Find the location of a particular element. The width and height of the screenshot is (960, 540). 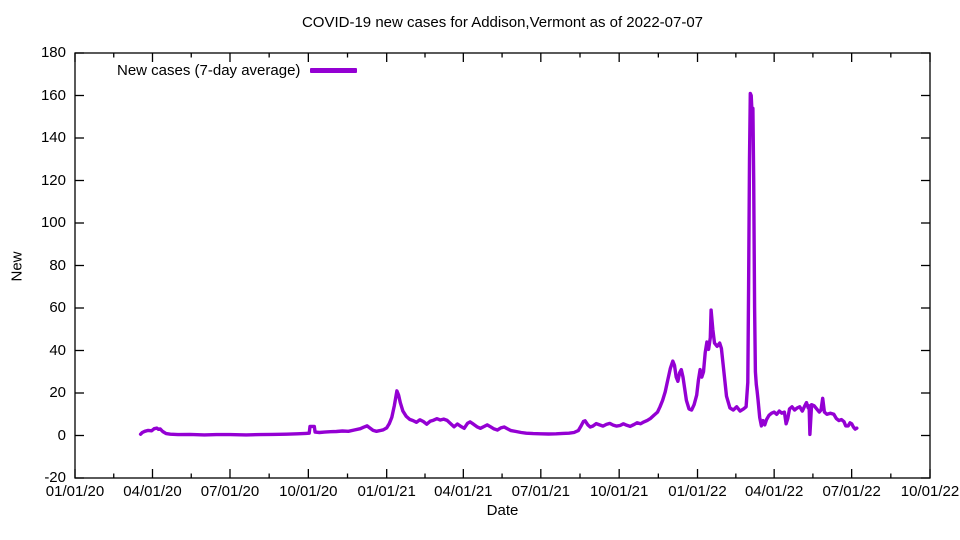

x-tick-label: 10/01/22 is located at coordinates (930, 491).